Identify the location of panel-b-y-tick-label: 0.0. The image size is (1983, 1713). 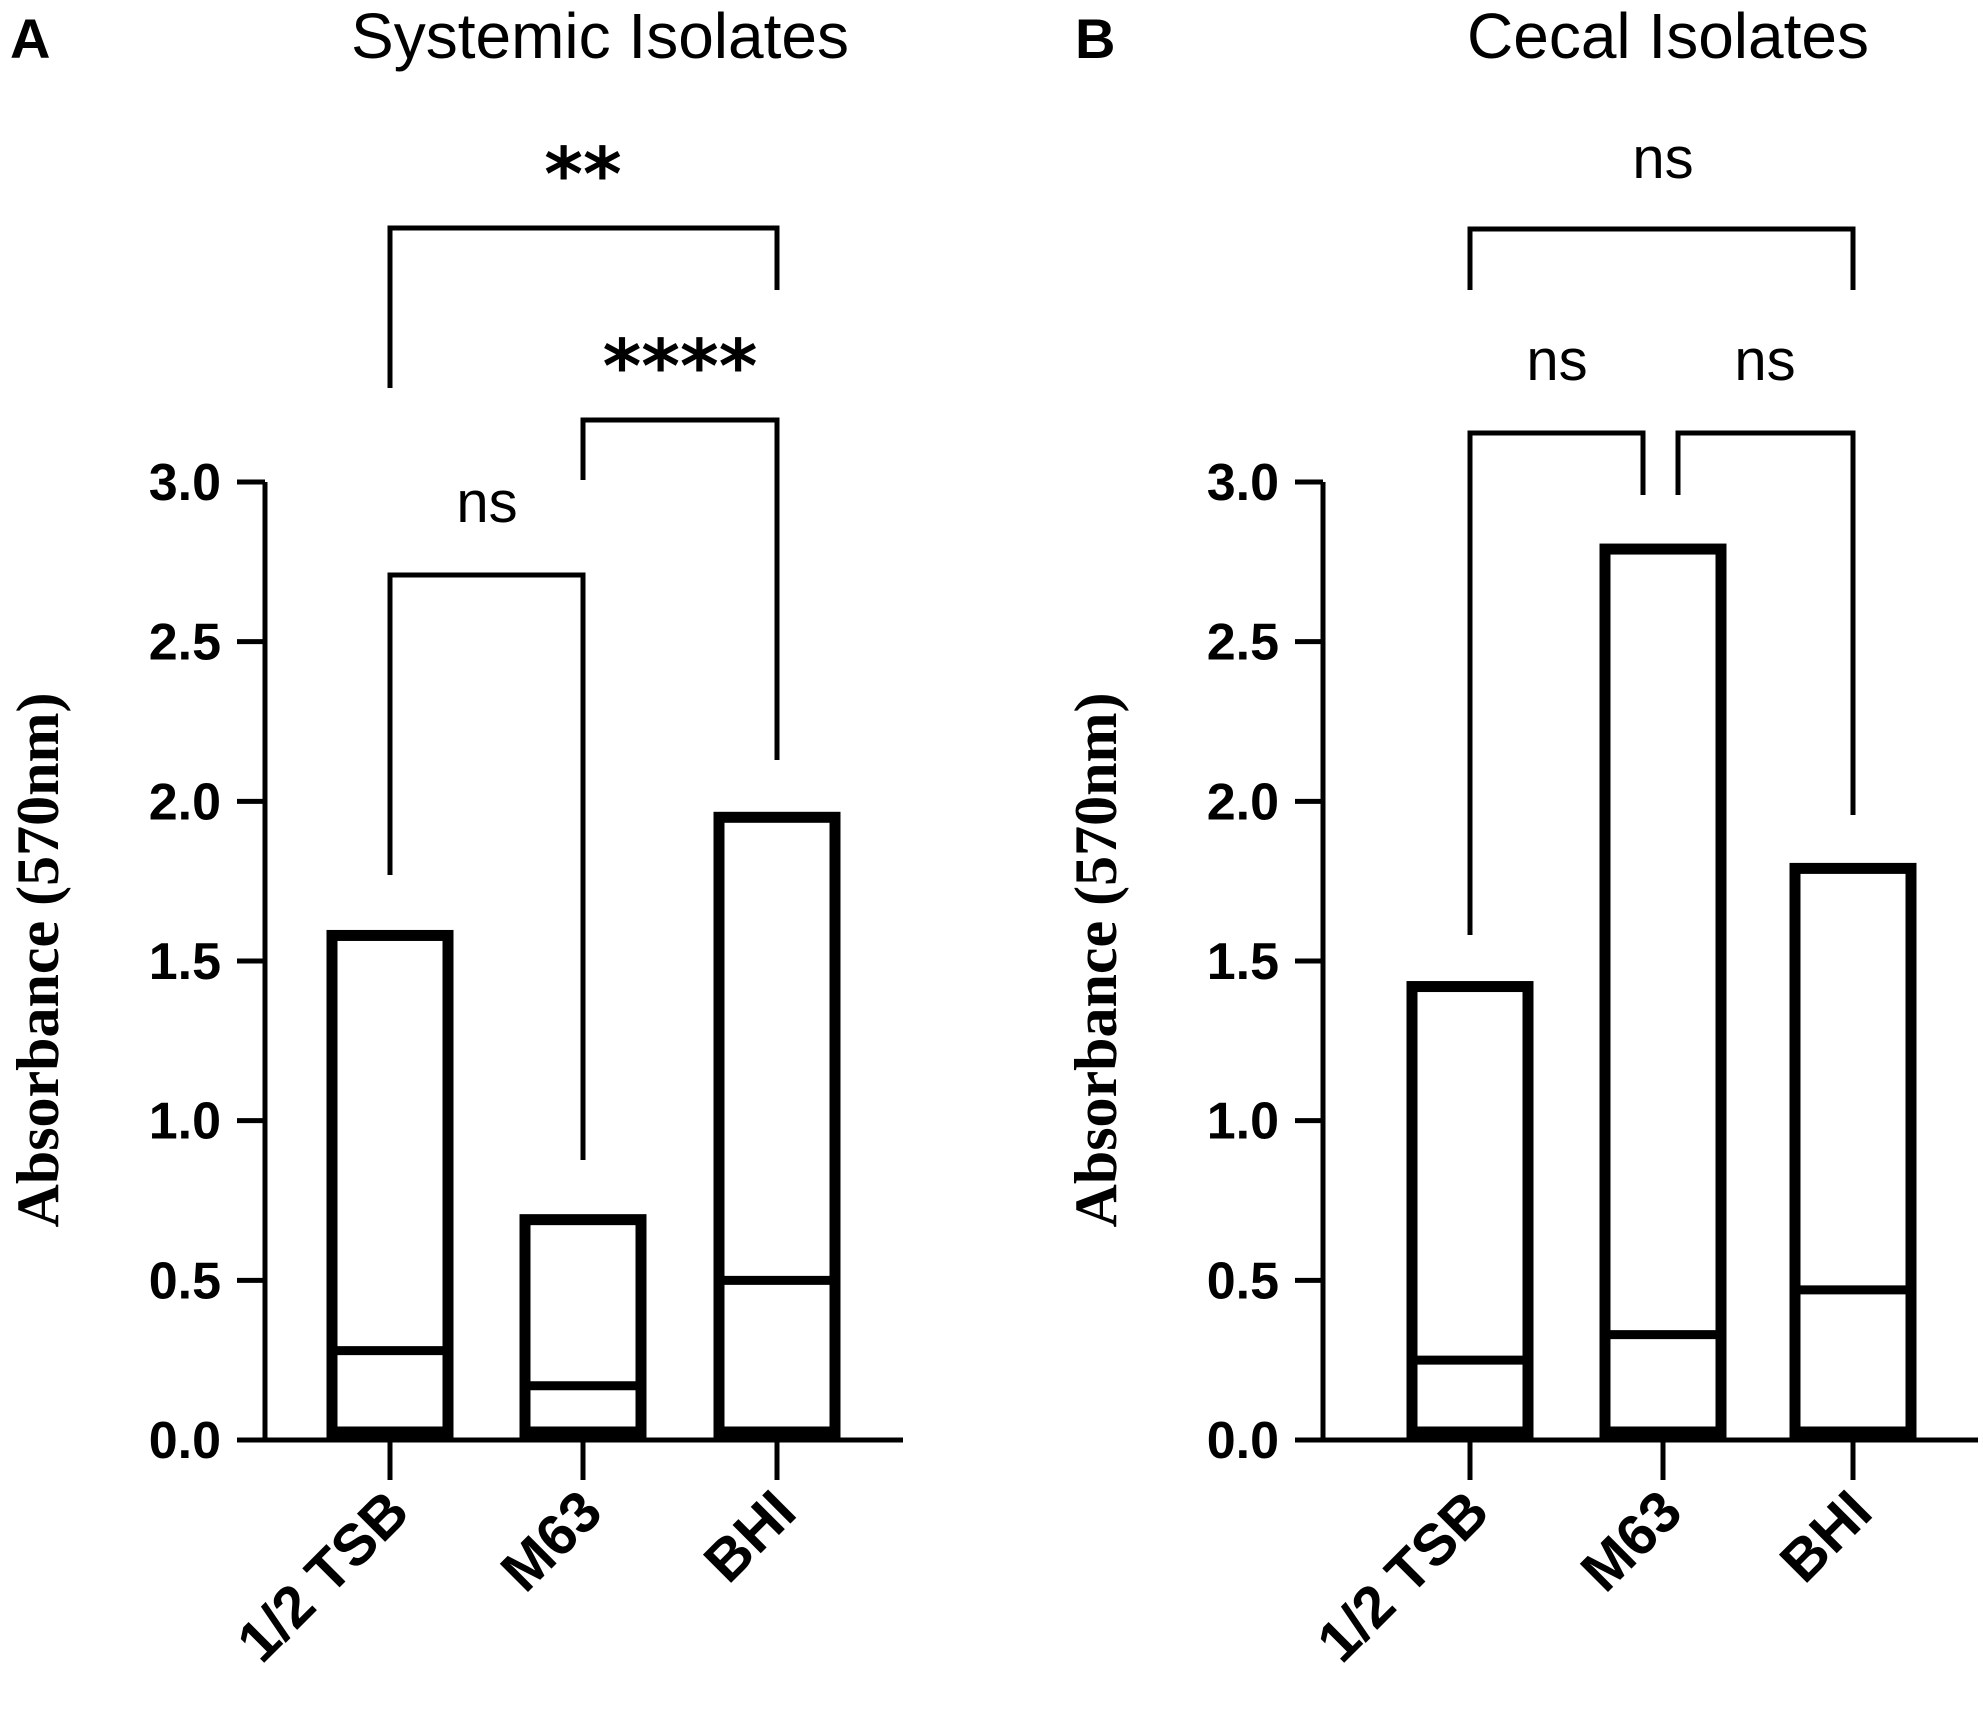
(1243, 1441).